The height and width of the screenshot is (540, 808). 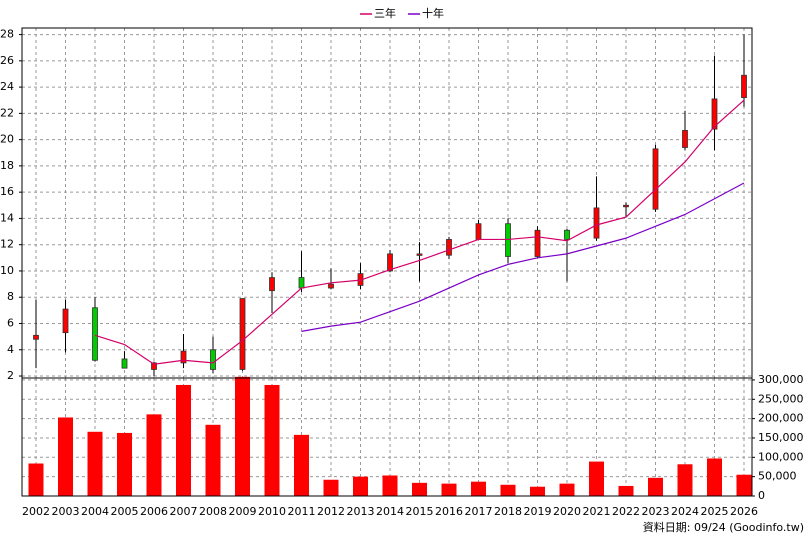 What do you see at coordinates (567, 511) in the screenshot?
I see `x-tick-label: 2020` at bounding box center [567, 511].